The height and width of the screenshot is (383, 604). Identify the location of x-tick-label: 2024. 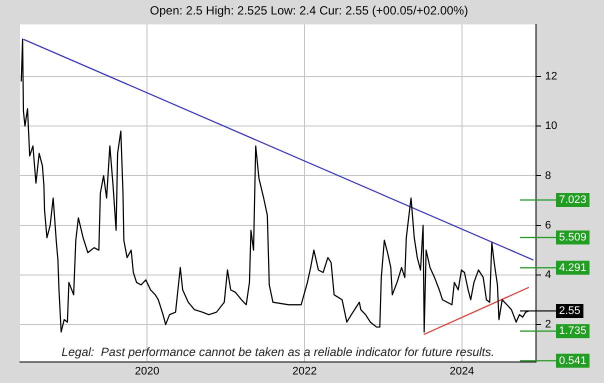
(462, 371).